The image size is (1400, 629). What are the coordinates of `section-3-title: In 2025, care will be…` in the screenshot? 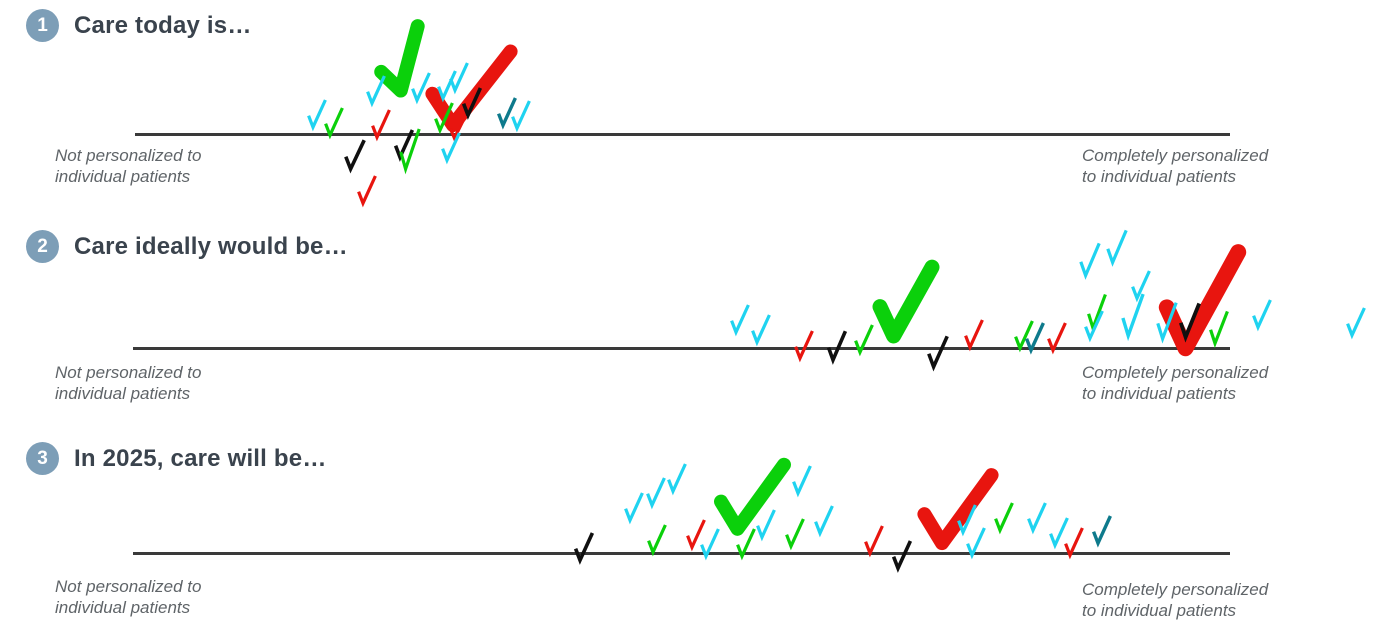 It's located at (200, 458).